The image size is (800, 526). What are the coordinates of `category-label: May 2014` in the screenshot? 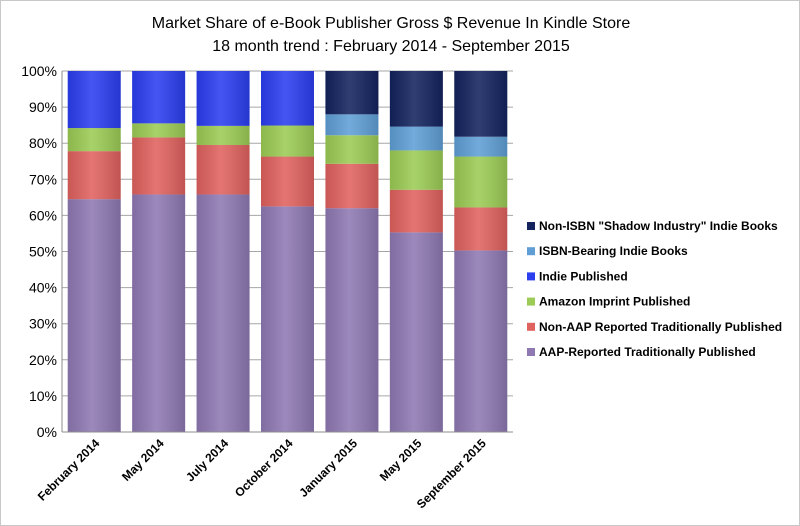 It's located at (143, 460).